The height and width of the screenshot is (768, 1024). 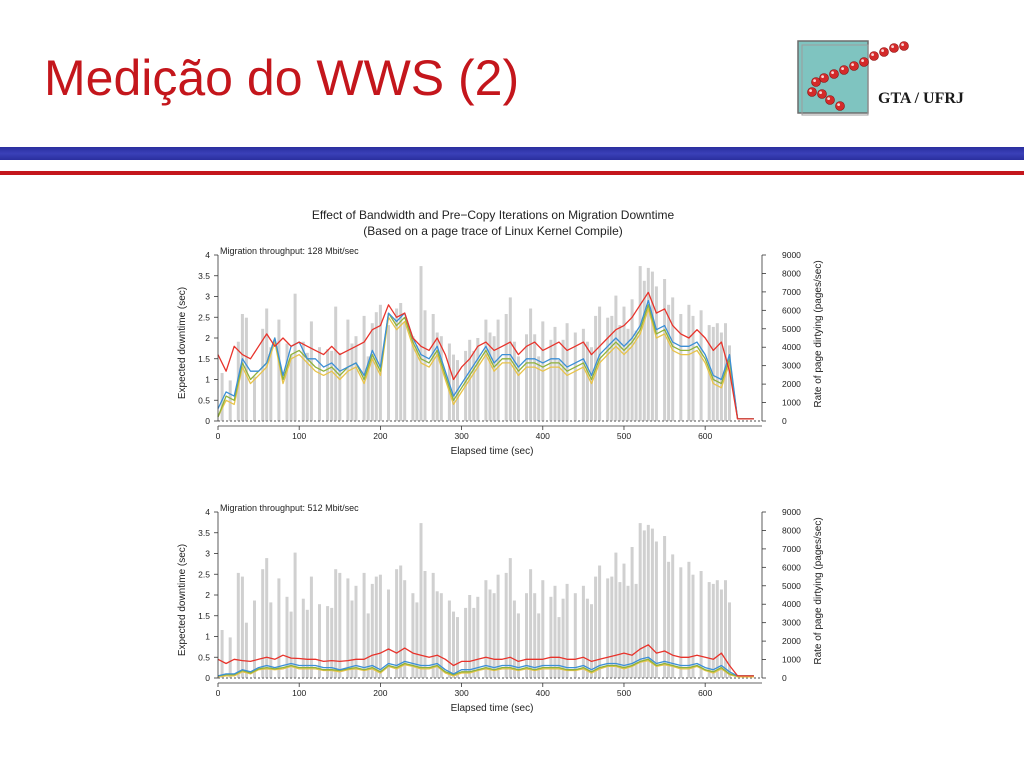 What do you see at coordinates (791, 329) in the screenshot?
I see `y2-tick-label: 5000` at bounding box center [791, 329].